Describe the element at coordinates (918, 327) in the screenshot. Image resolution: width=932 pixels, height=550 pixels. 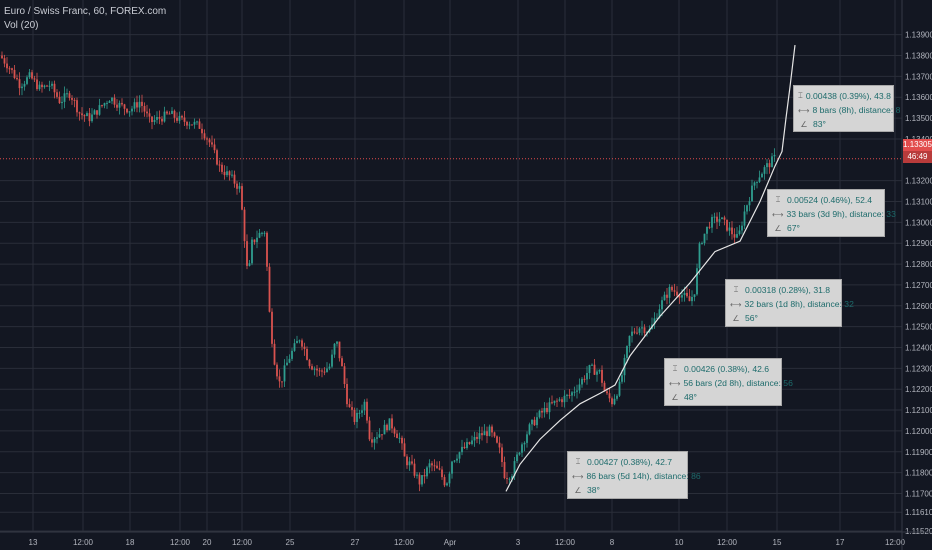
I see `y-tick-label: 1.12500` at that location.